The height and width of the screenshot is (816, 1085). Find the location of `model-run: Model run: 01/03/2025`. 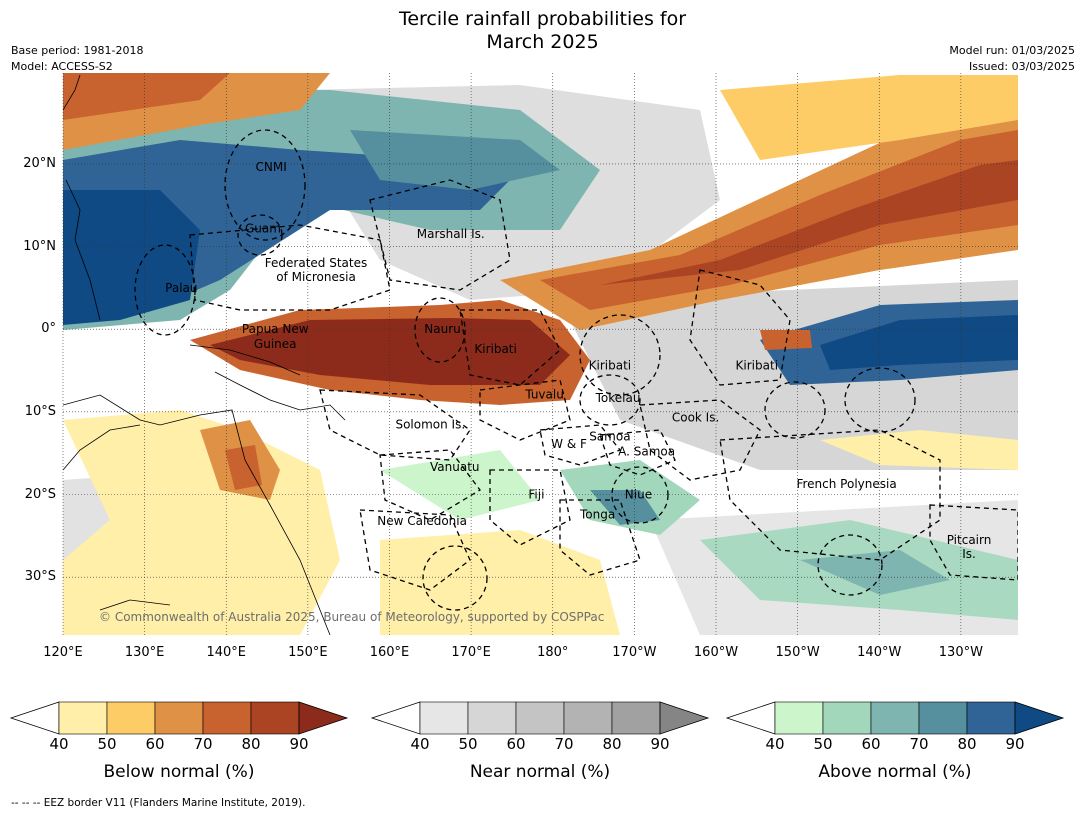

model-run: Model run: 01/03/2025 is located at coordinates (1012, 50).